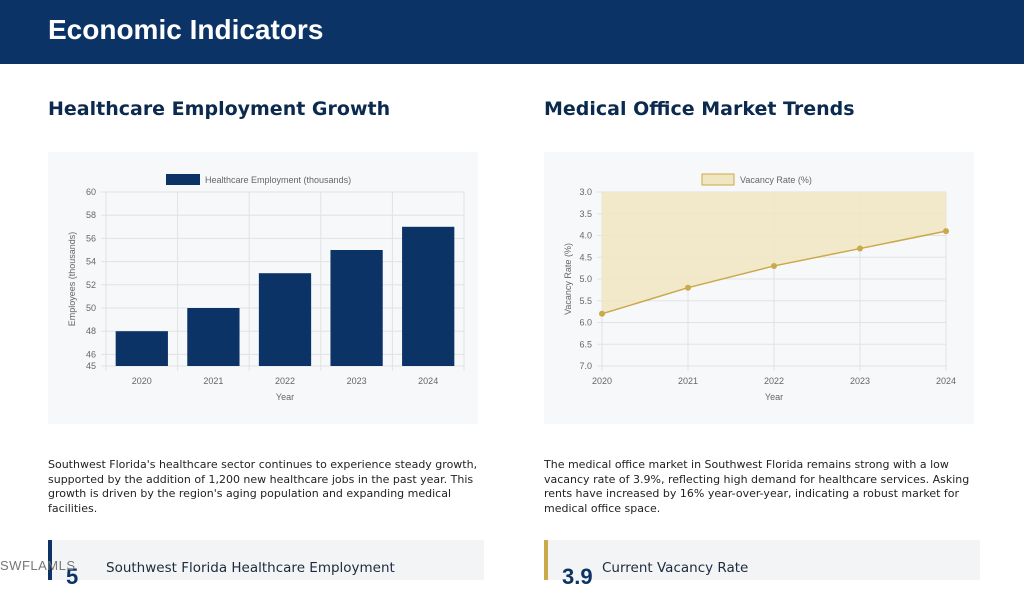  I want to click on vacancy-stat-value: 3.9, so click(577, 576).